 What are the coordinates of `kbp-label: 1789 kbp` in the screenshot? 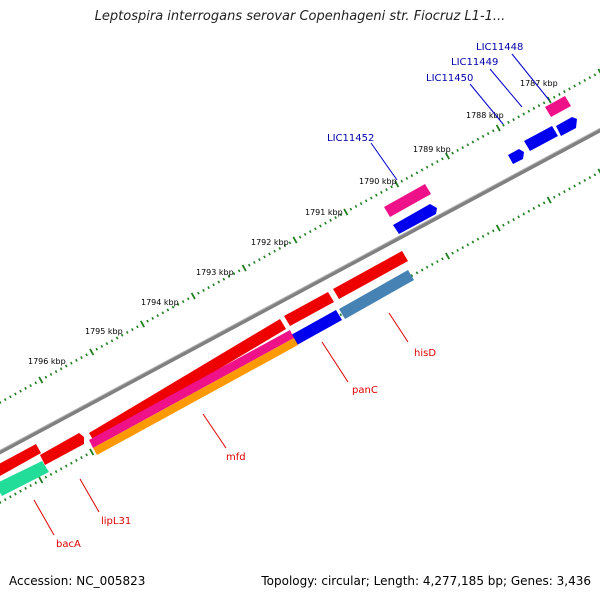 It's located at (432, 149).